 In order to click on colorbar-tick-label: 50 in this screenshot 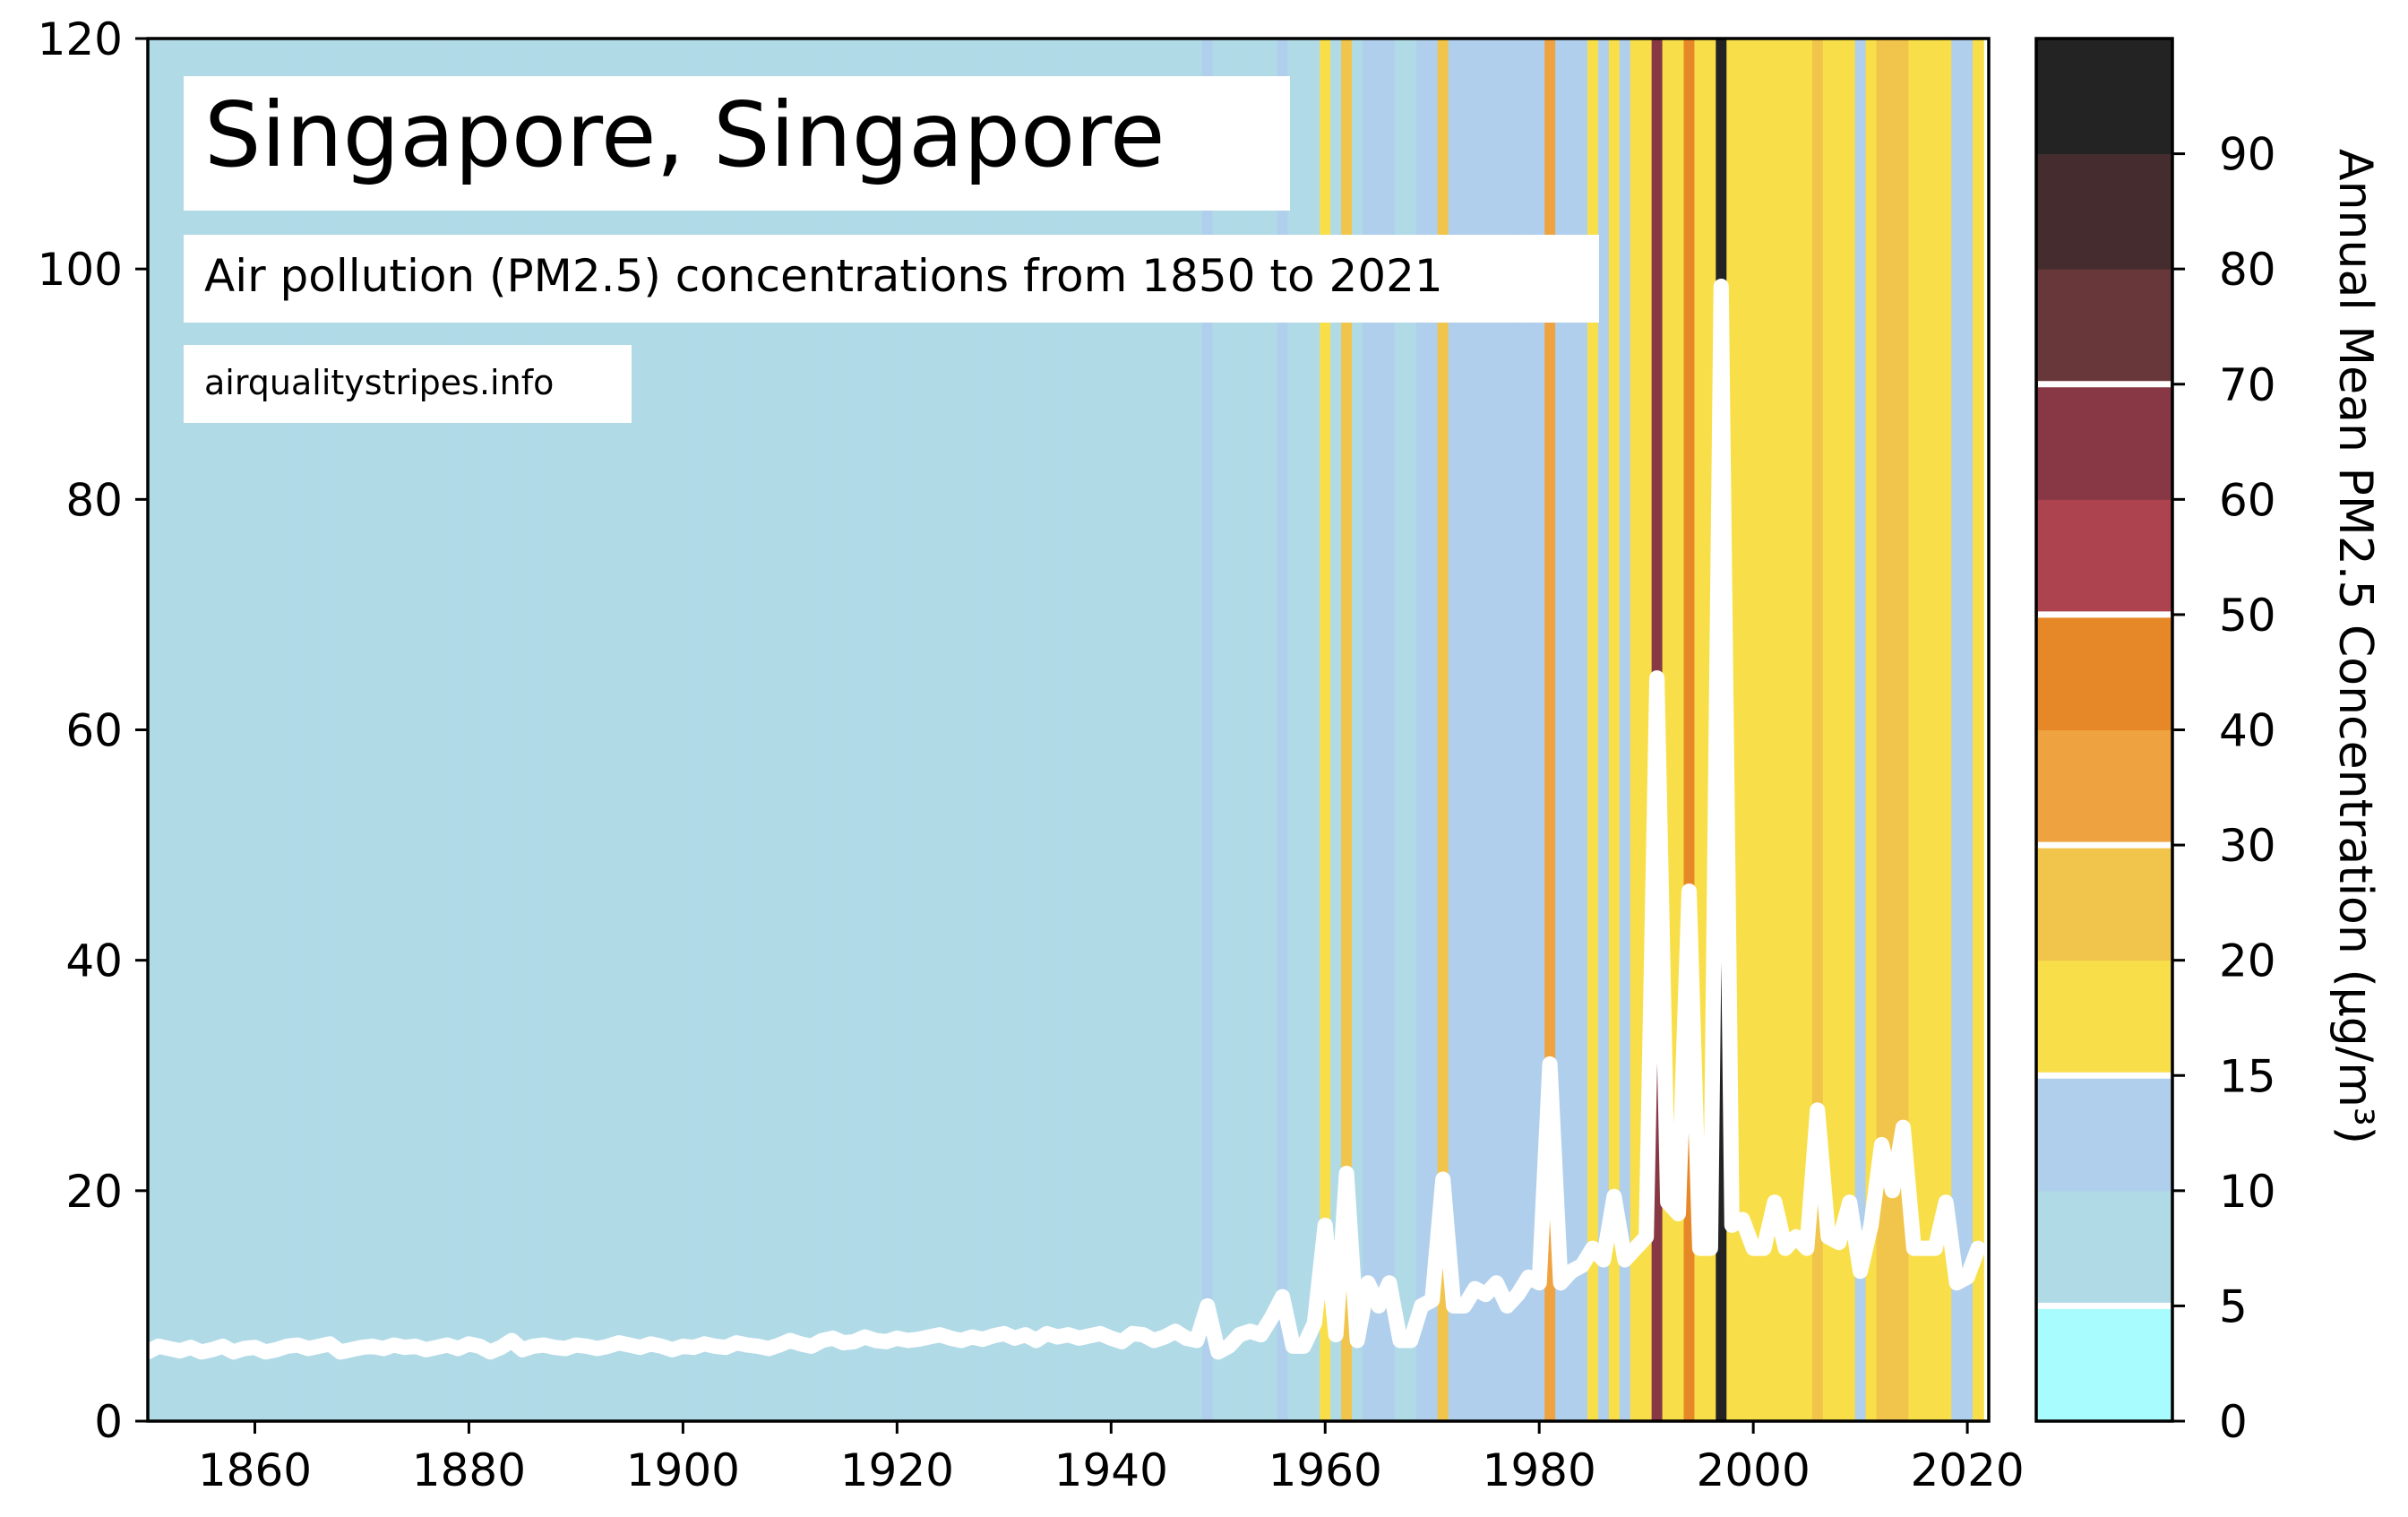, I will do `click(2247, 616)`.